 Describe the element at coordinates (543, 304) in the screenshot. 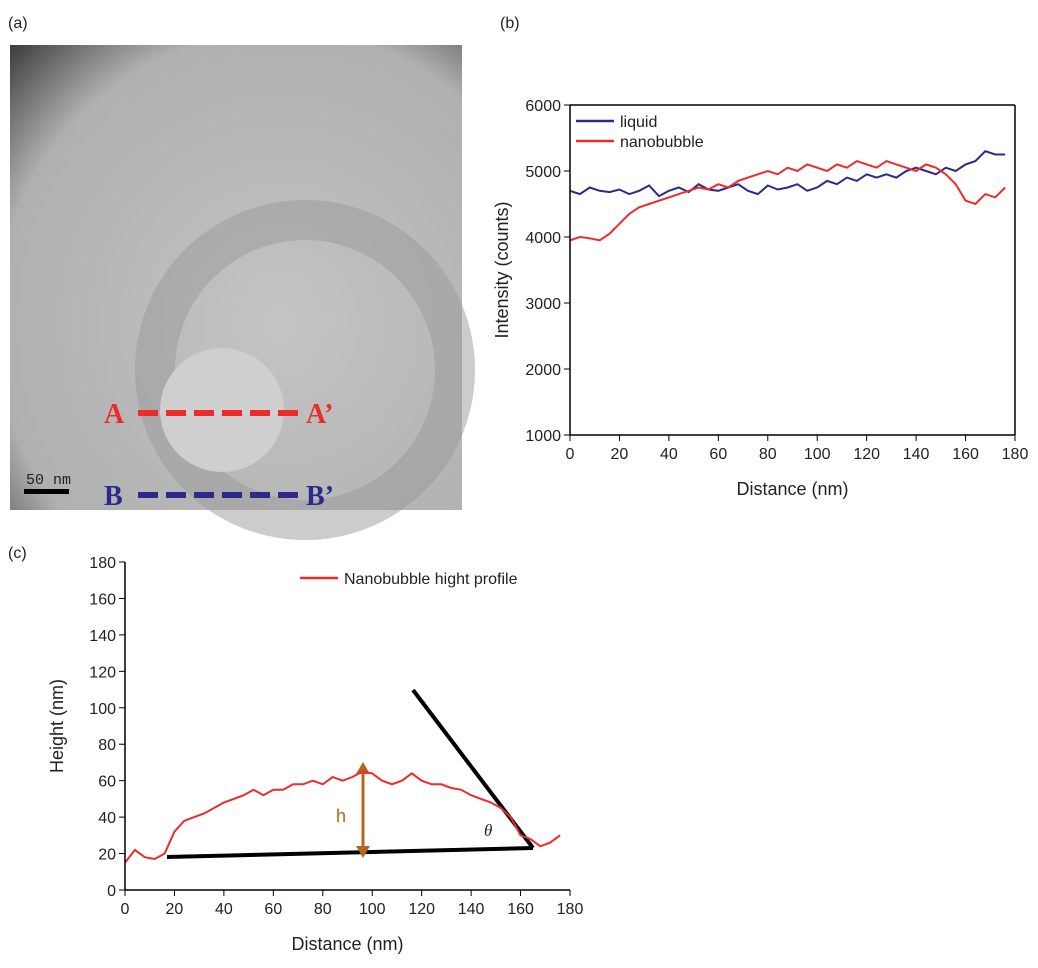

I see `y-tick-label: 3000` at that location.